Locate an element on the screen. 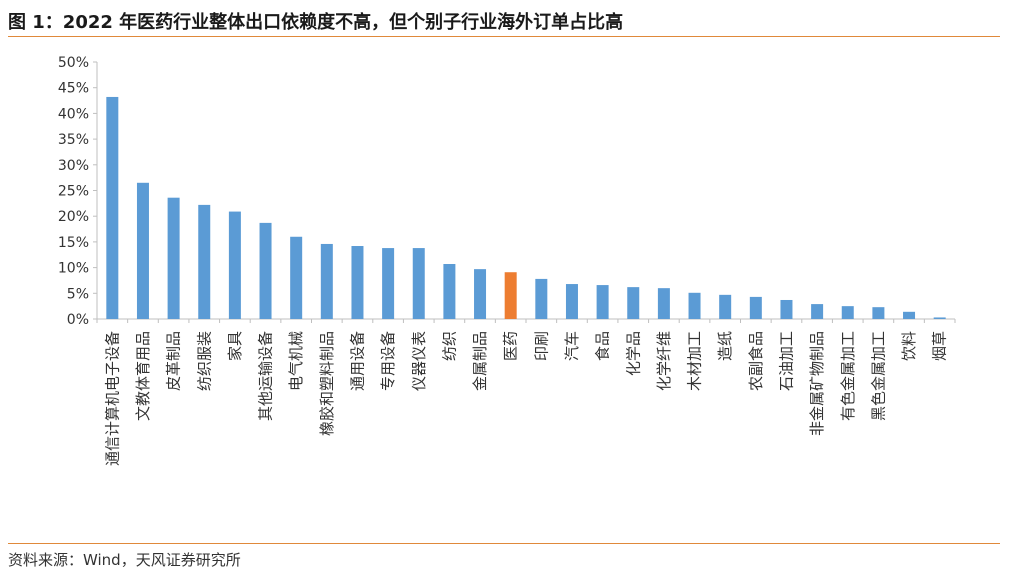 This screenshot has height=581, width=1010. y-tick-label: 15% is located at coordinates (73, 243).